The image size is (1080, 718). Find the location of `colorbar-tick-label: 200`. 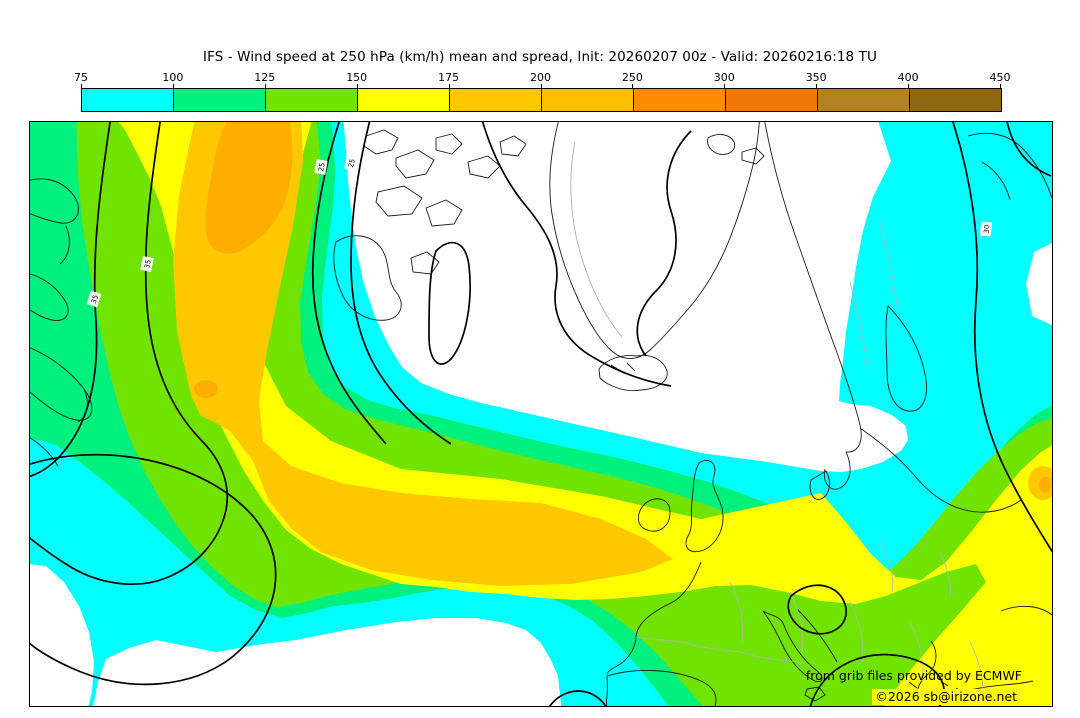

colorbar-tick-label: 200 is located at coordinates (540, 77).